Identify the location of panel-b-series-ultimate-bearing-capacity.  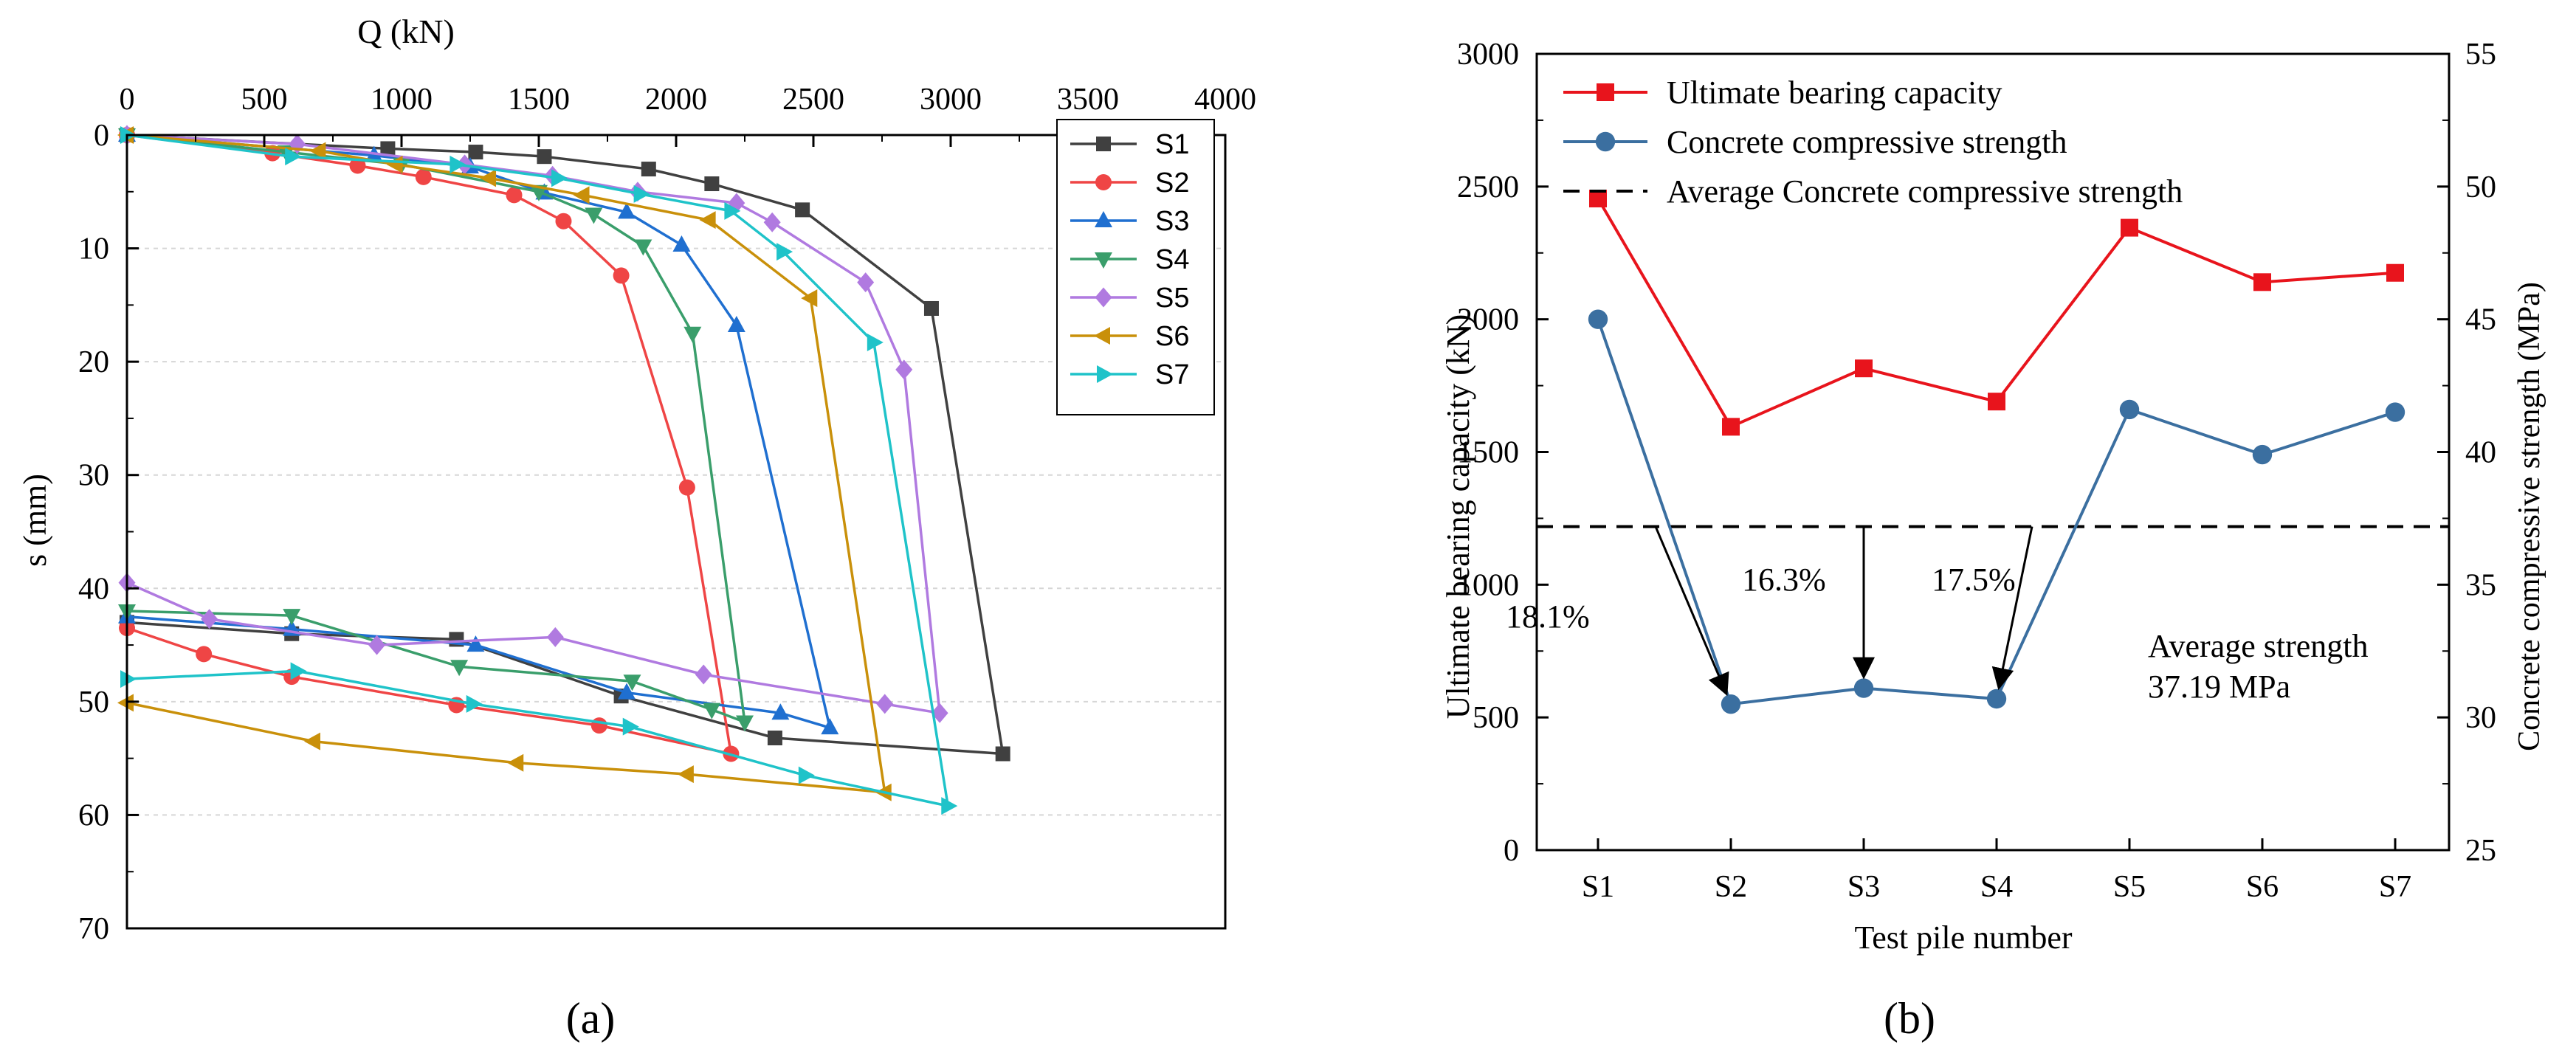
(1997, 313).